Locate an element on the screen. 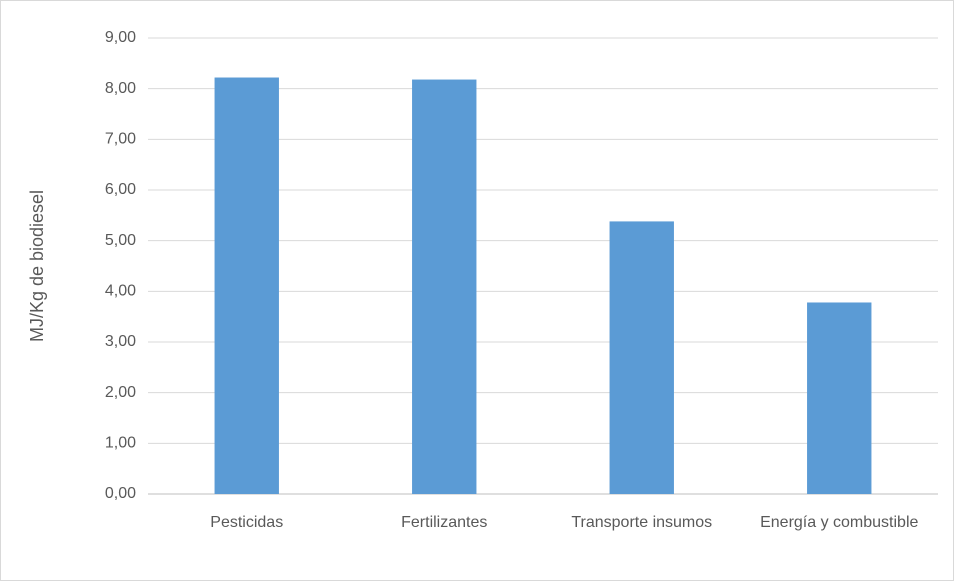  y-tick-label: 8,00 is located at coordinates (120, 88).